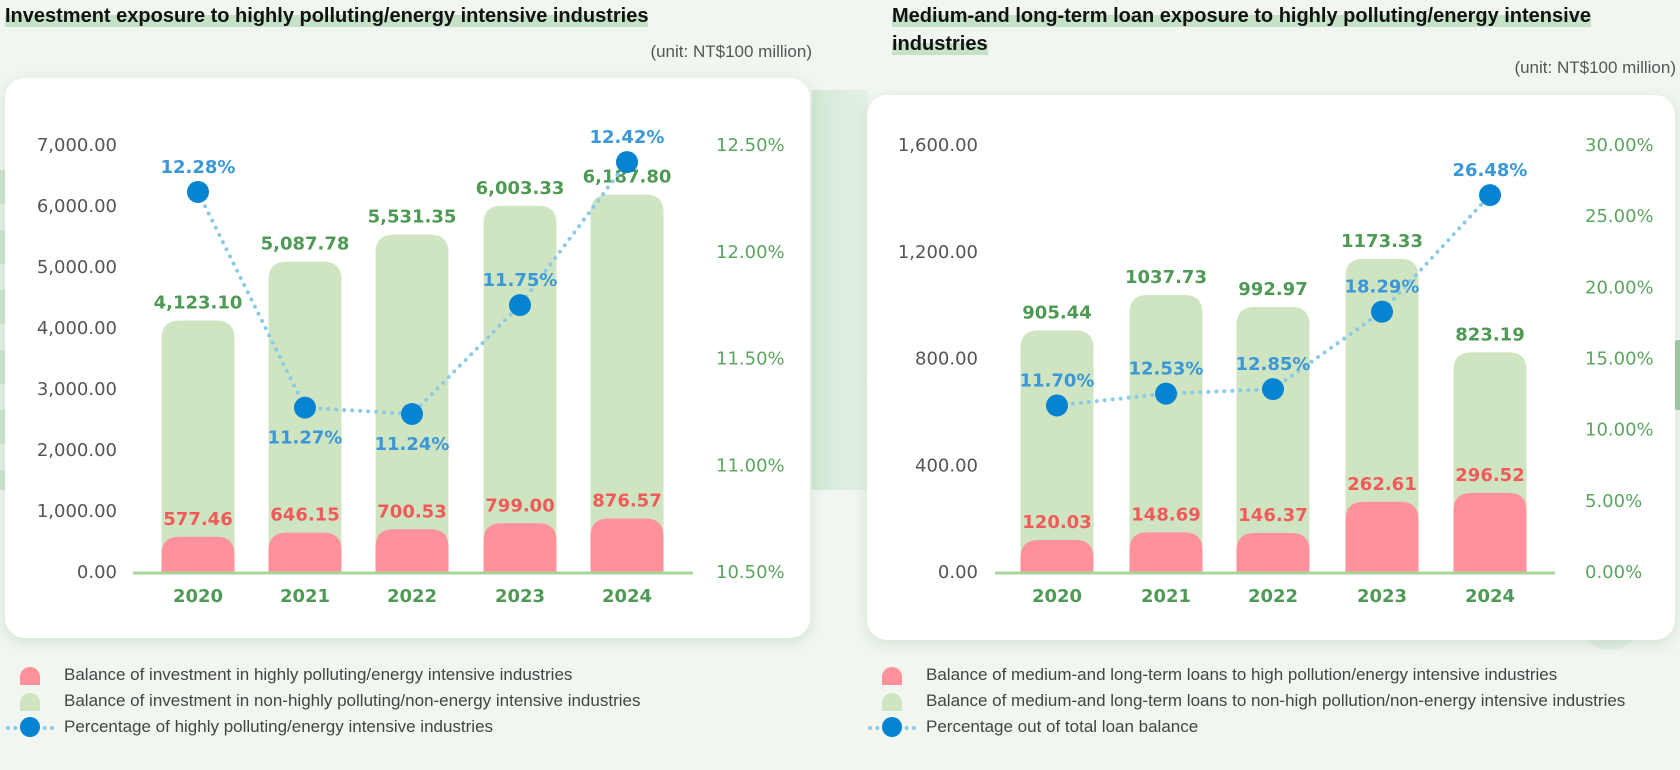  Describe the element at coordinates (1272, 515) in the screenshot. I see `polluting-value-label: 146.37` at that location.